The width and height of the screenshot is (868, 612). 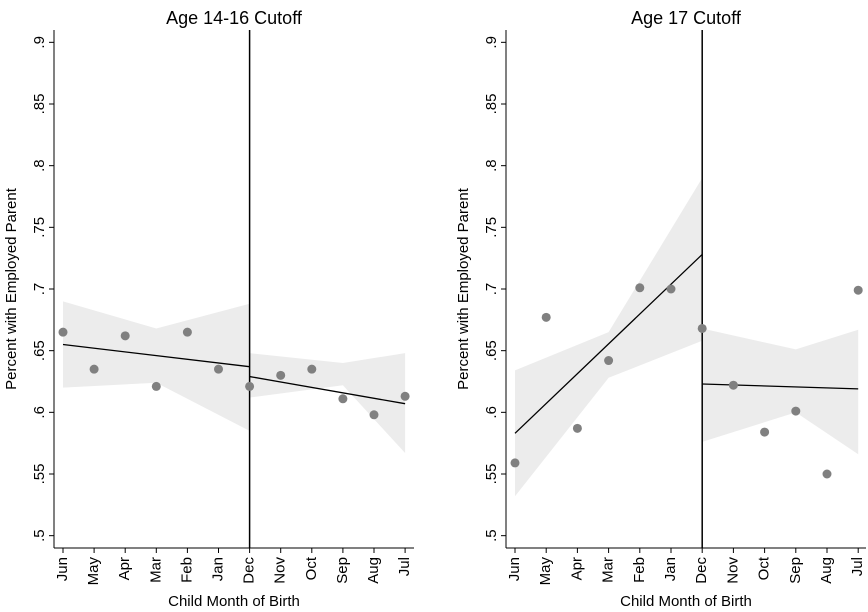 I want to click on chart-title: Age 14-16 Cutoff, so click(x=234, y=18).